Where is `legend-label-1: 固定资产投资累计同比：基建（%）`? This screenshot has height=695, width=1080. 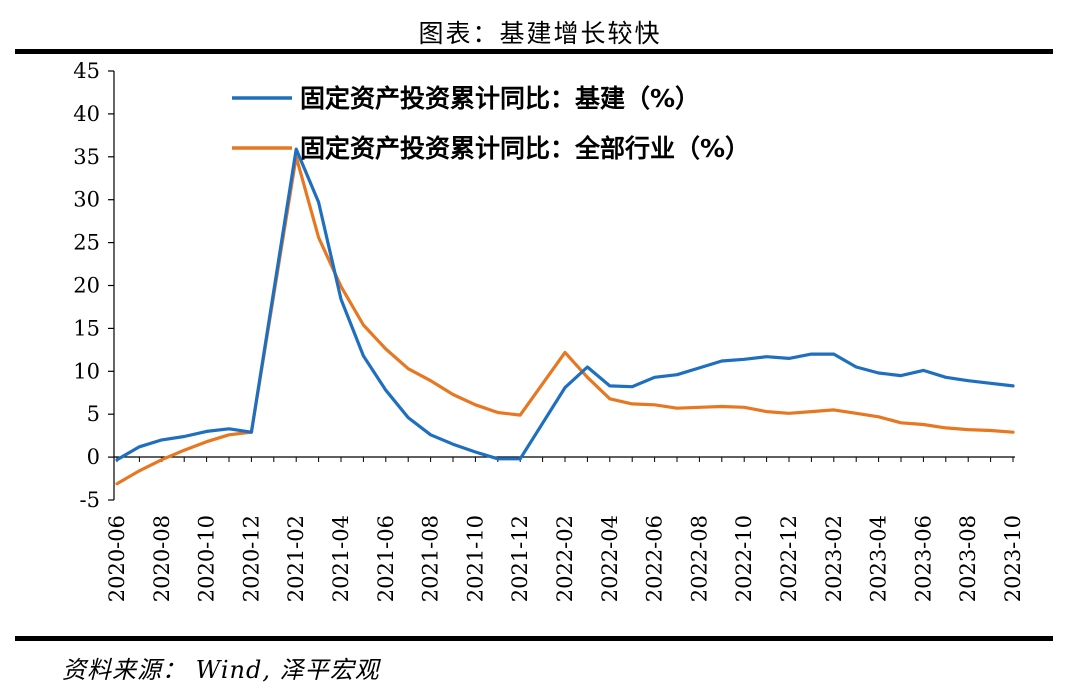
legend-label-1: 固定资产投资累计同比：基建（%） is located at coordinates (500, 98).